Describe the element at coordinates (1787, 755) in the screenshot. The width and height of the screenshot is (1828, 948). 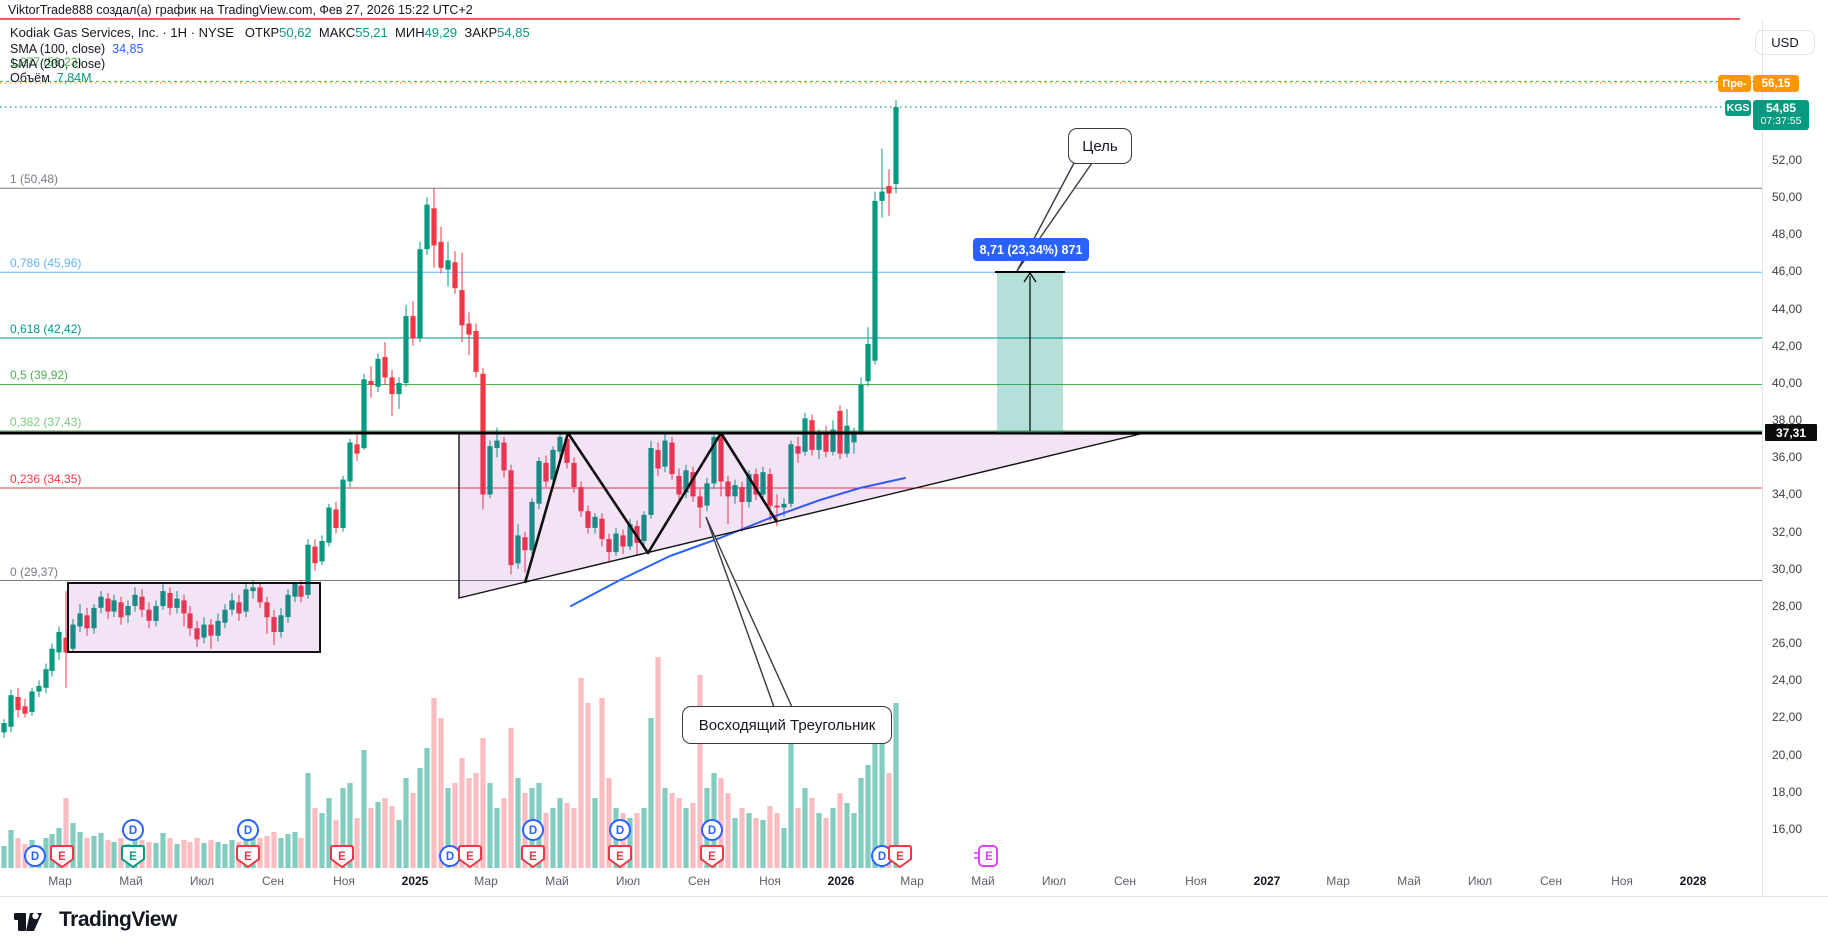
I see `price-tick-label: 20,00` at that location.